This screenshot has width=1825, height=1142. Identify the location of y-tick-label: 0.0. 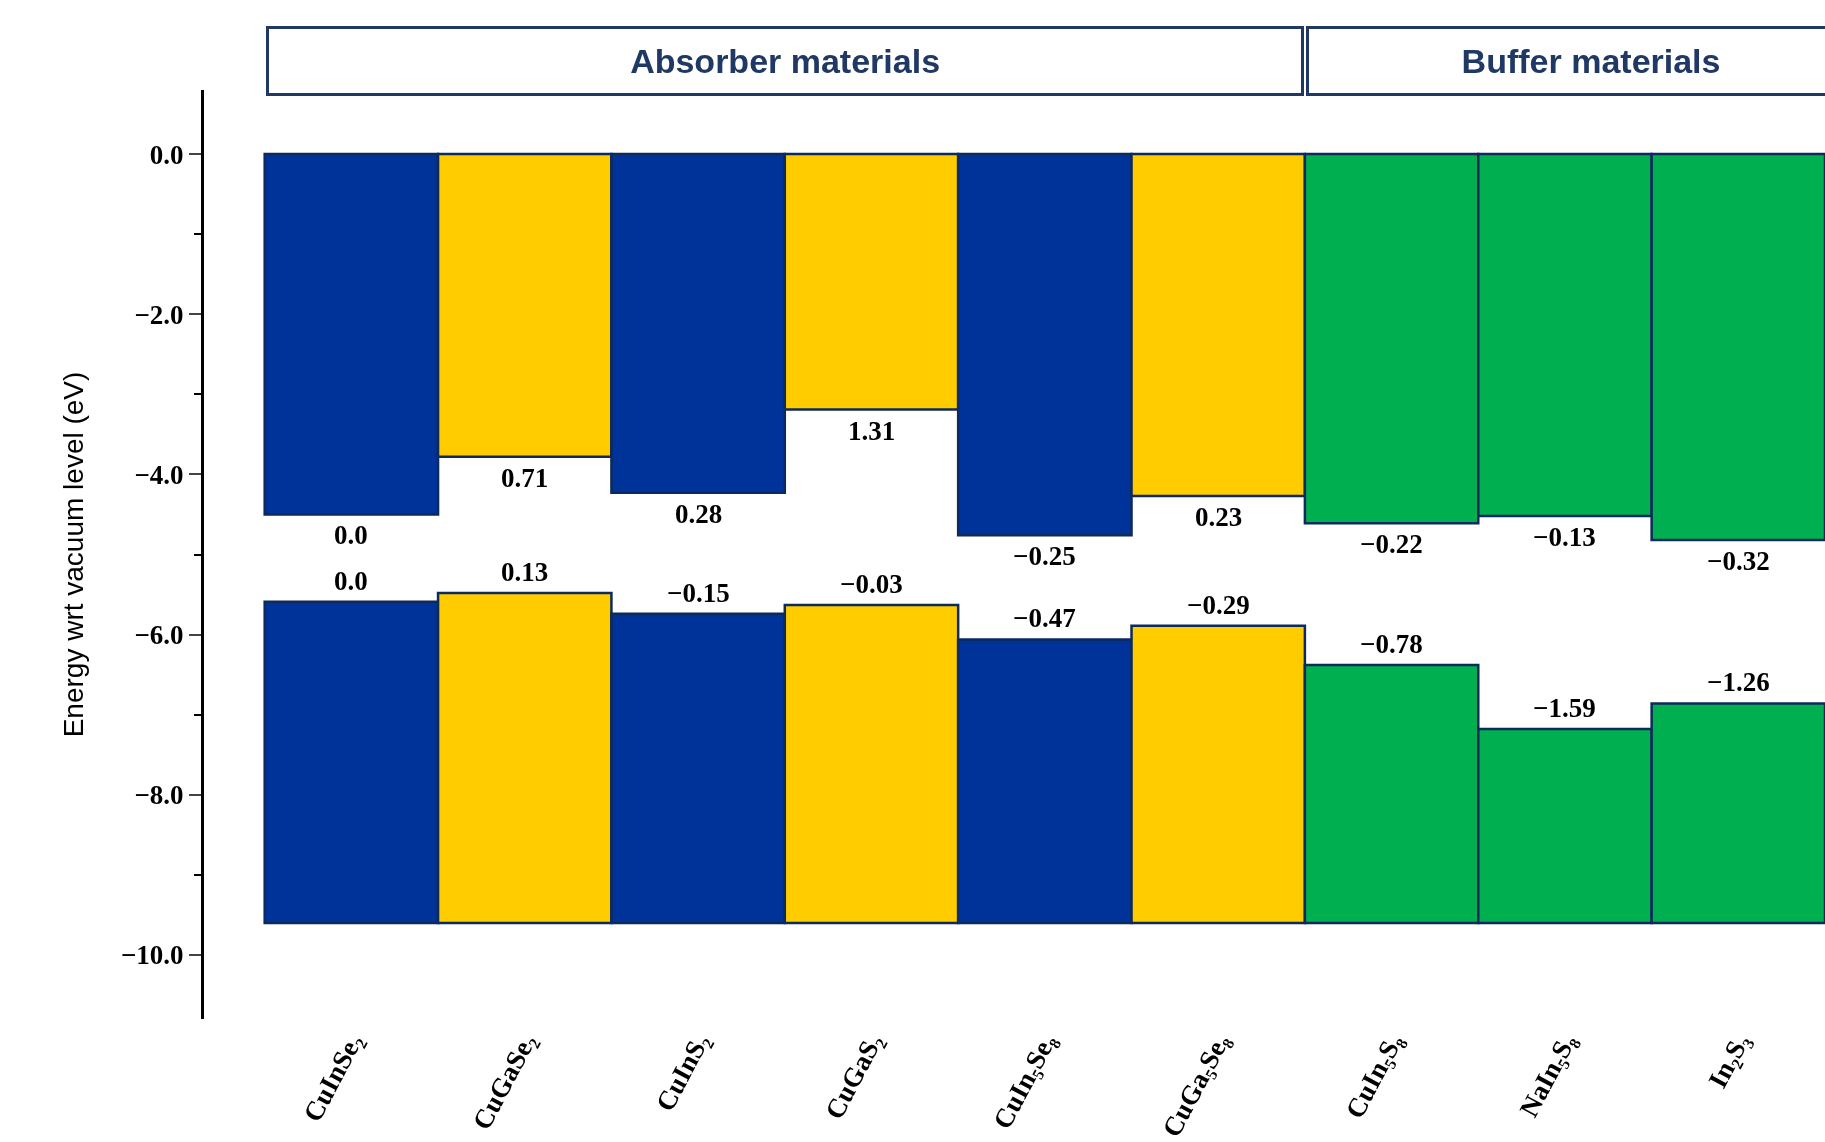
(166, 154).